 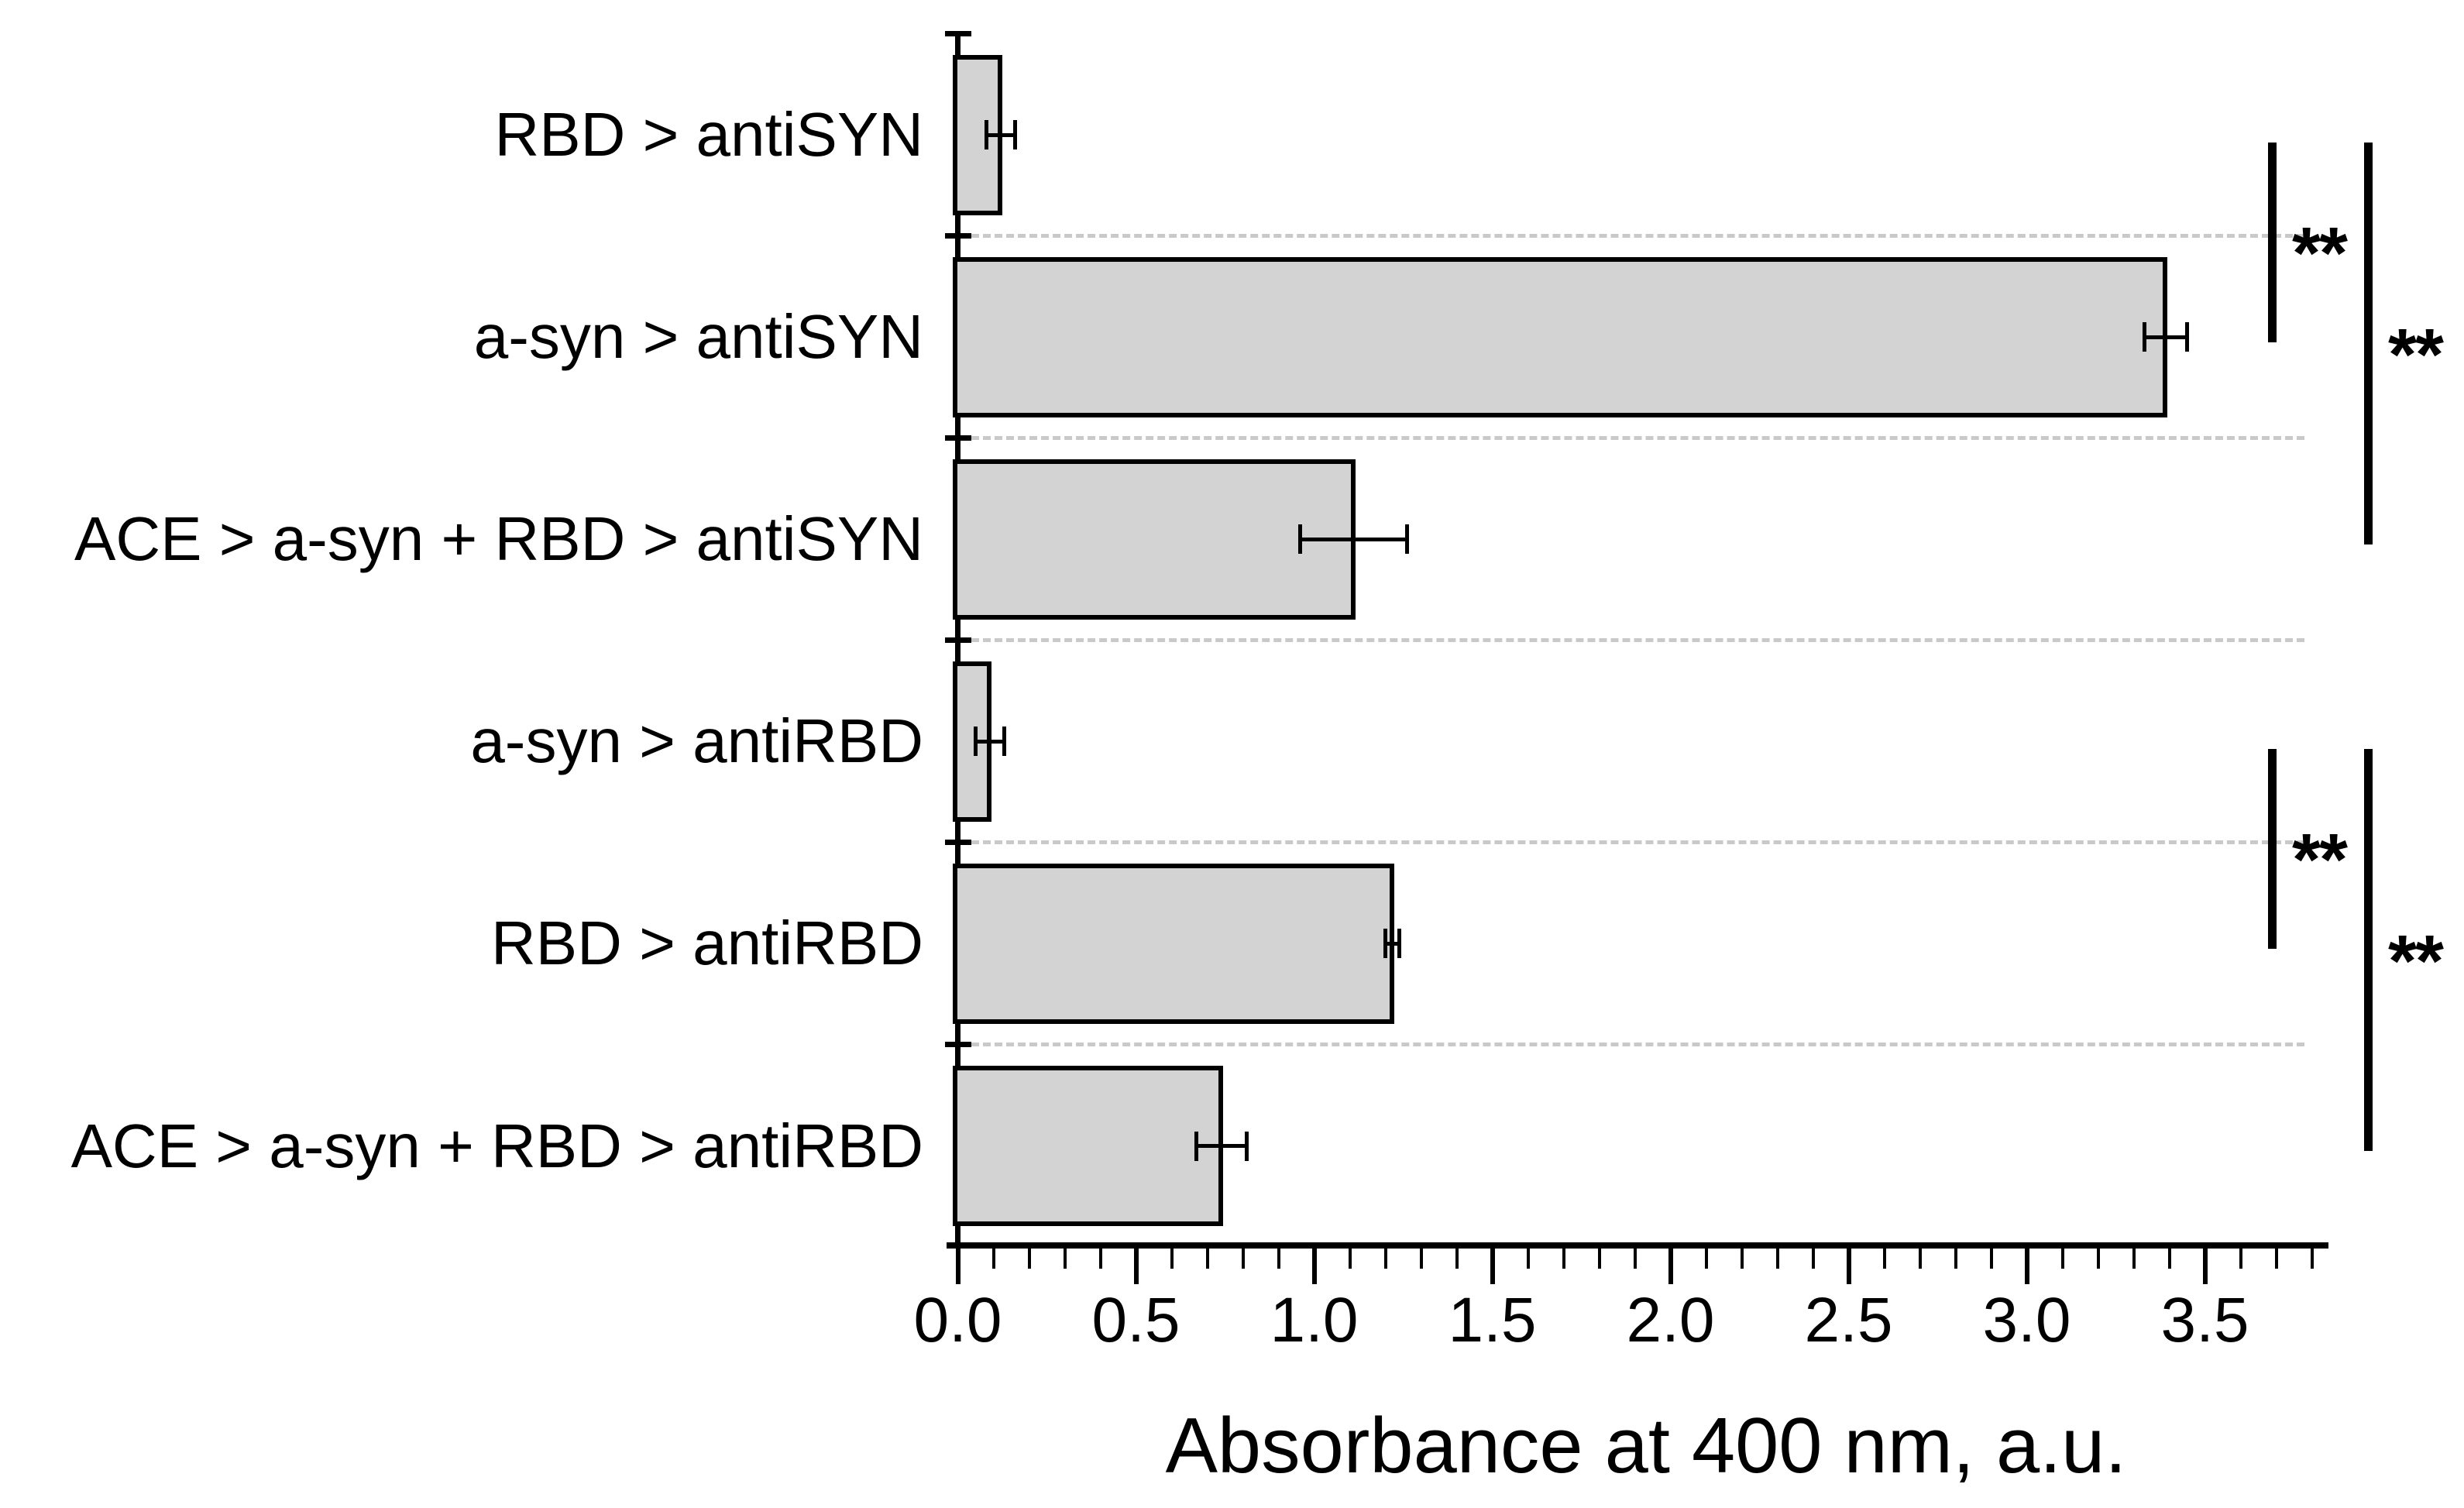 I want to click on category-label: RBD > antiSYN, so click(x=708, y=134).